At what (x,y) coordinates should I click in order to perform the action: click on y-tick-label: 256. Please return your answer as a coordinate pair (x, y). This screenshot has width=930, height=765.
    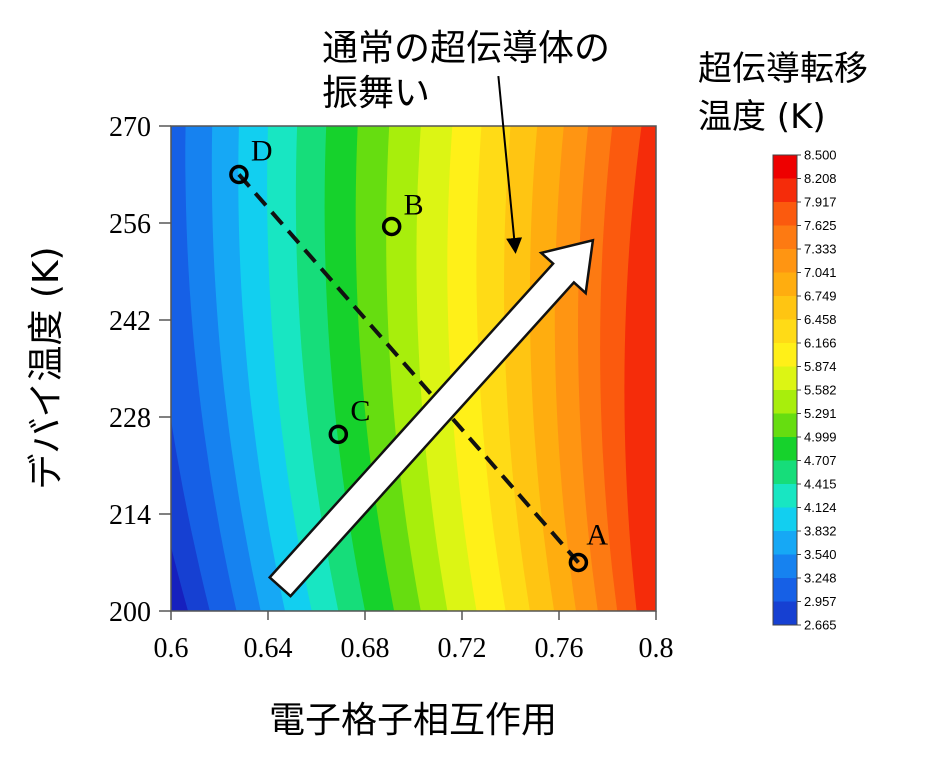
    Looking at the image, I should click on (130, 224).